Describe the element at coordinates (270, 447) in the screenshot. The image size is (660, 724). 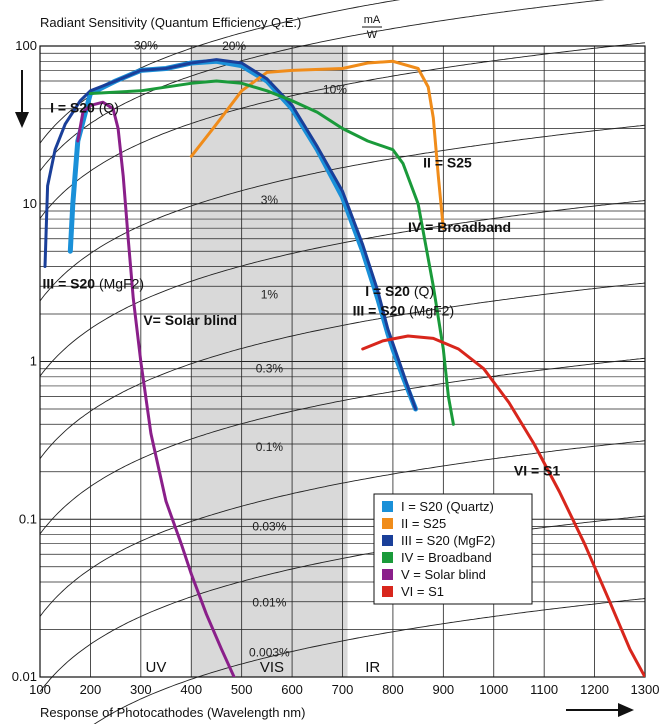
I see `qe-label: 0.1%` at that location.